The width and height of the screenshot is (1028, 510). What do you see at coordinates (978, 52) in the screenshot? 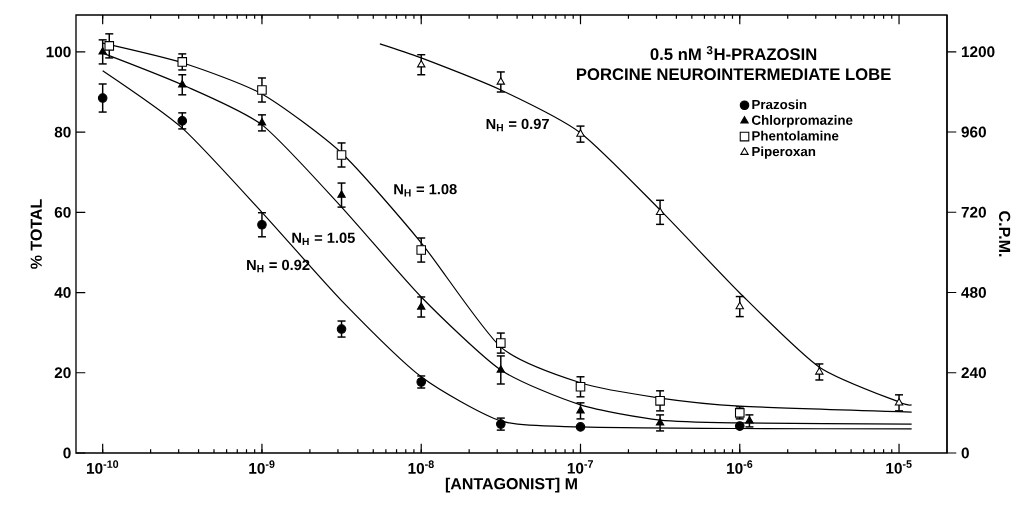
I see `y2-tick-label: 1200` at bounding box center [978, 52].